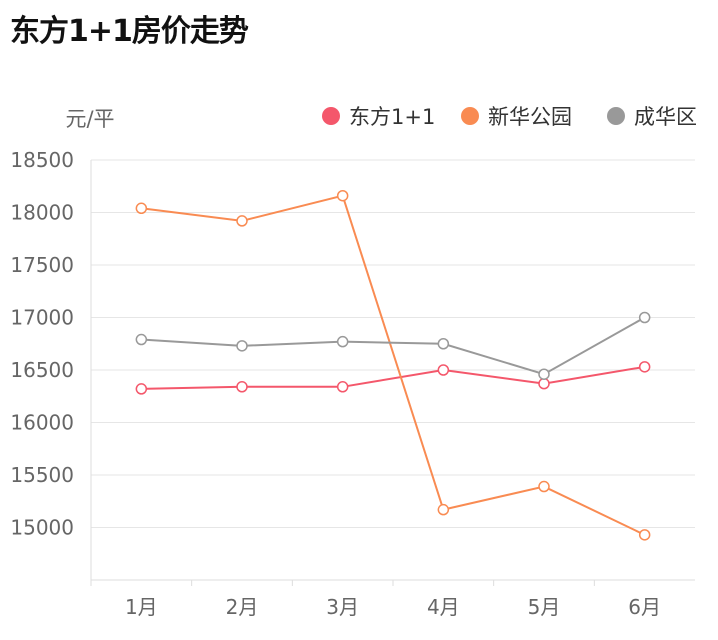 This screenshot has height=640, width=718. What do you see at coordinates (42, 160) in the screenshot?
I see `y-tick-label: 18500` at bounding box center [42, 160].